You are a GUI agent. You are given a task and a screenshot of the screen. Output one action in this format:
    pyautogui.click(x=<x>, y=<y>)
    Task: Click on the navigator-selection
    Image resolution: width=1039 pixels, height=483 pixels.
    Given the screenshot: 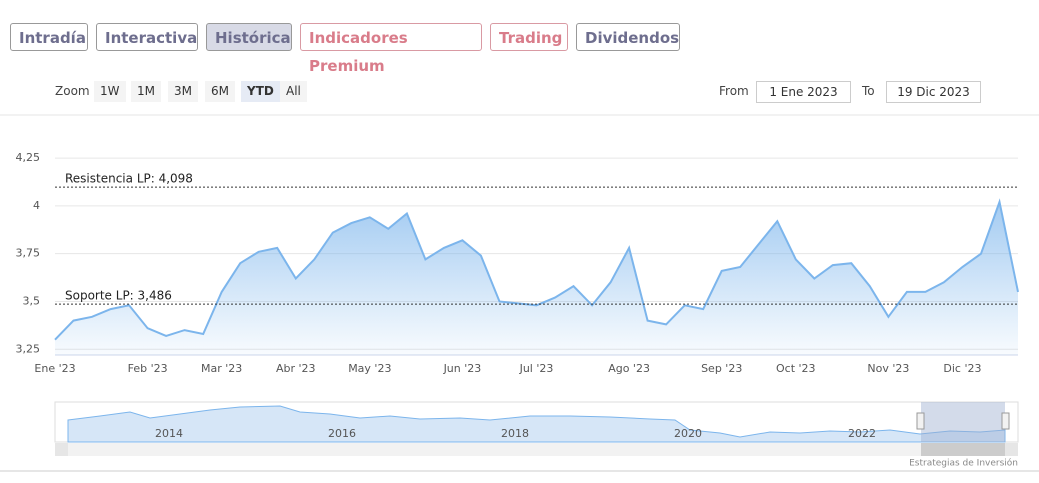 What is the action you would take?
    pyautogui.click(x=963, y=422)
    